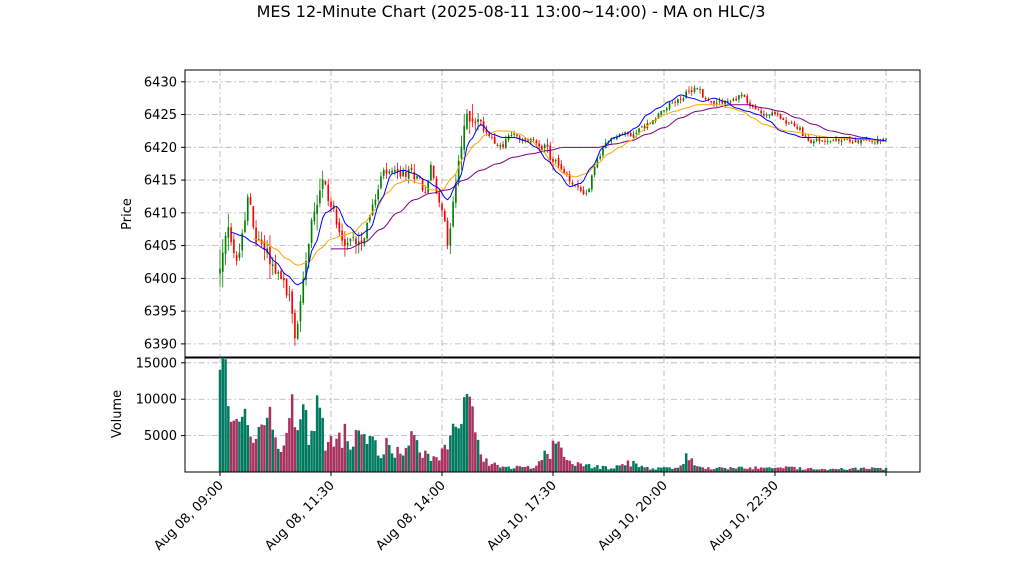 The width and height of the screenshot is (1022, 575). I want to click on volume-bars, so click(553, 414).